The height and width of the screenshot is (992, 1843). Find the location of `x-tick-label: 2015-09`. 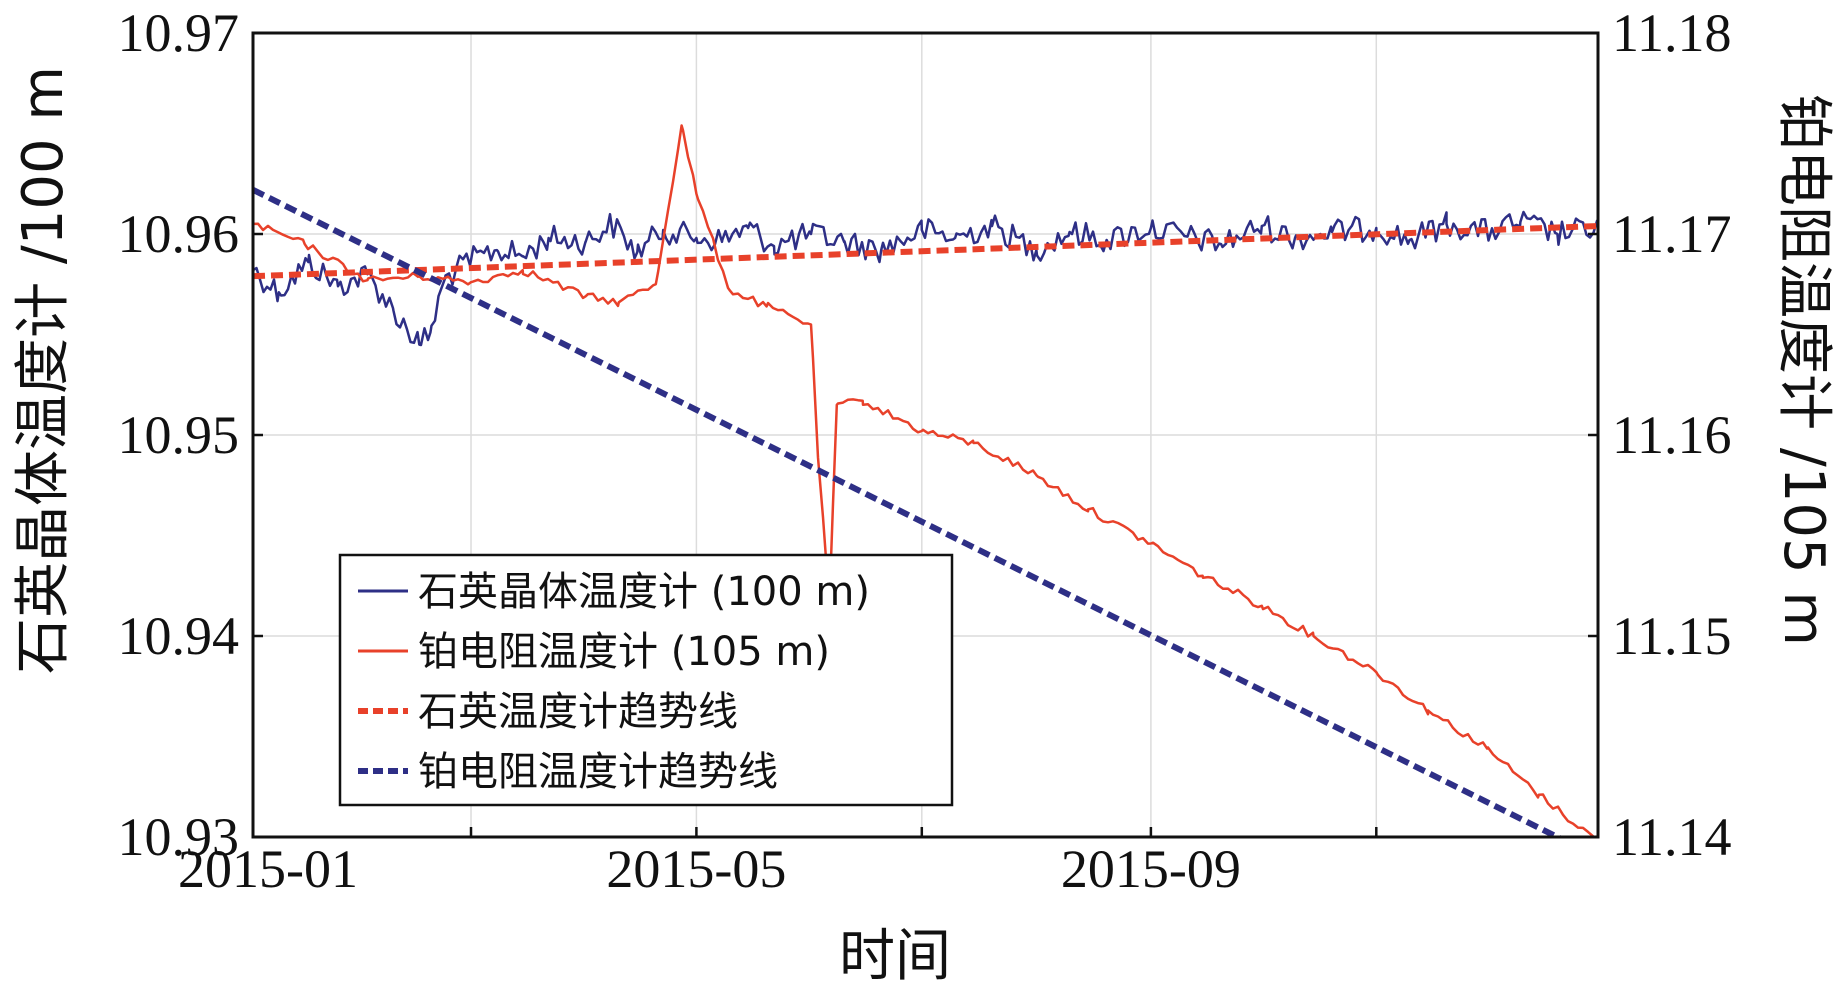

x-tick-label: 2015-09 is located at coordinates (1151, 869).